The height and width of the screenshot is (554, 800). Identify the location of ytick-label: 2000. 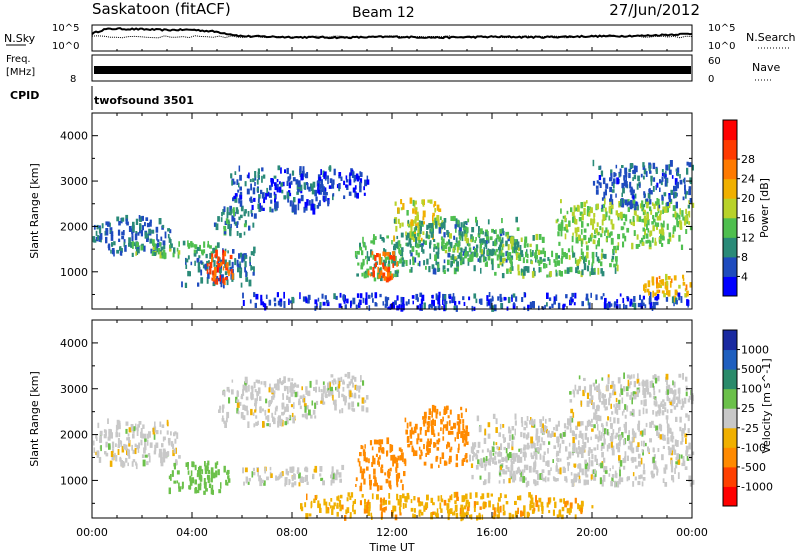
(74, 226).